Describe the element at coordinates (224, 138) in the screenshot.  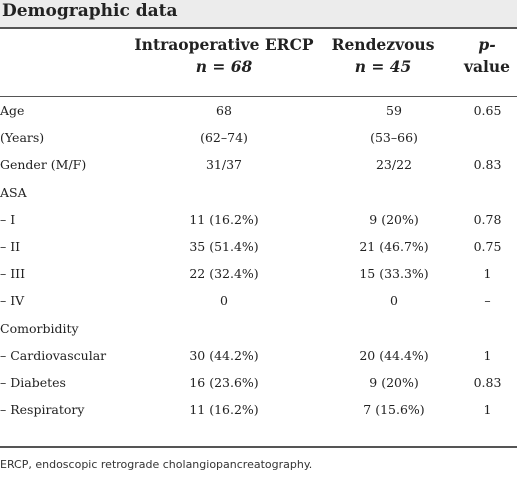
I see `cell-intraoperative: (62–74)` at that location.